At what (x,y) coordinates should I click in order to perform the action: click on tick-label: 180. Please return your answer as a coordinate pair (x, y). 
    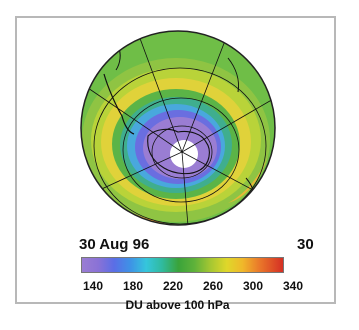
    Looking at the image, I should click on (133, 286).